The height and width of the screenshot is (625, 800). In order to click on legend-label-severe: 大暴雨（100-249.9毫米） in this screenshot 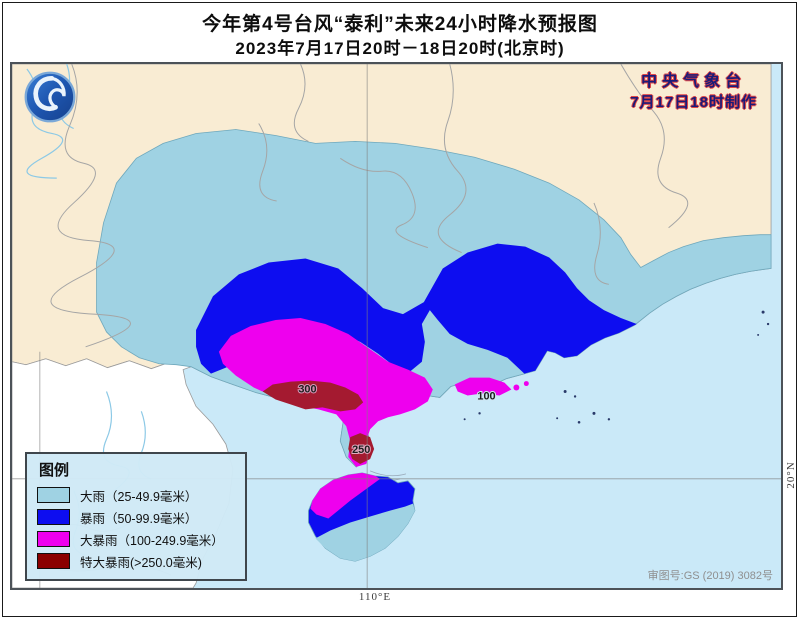, I will do `click(152, 540)`.